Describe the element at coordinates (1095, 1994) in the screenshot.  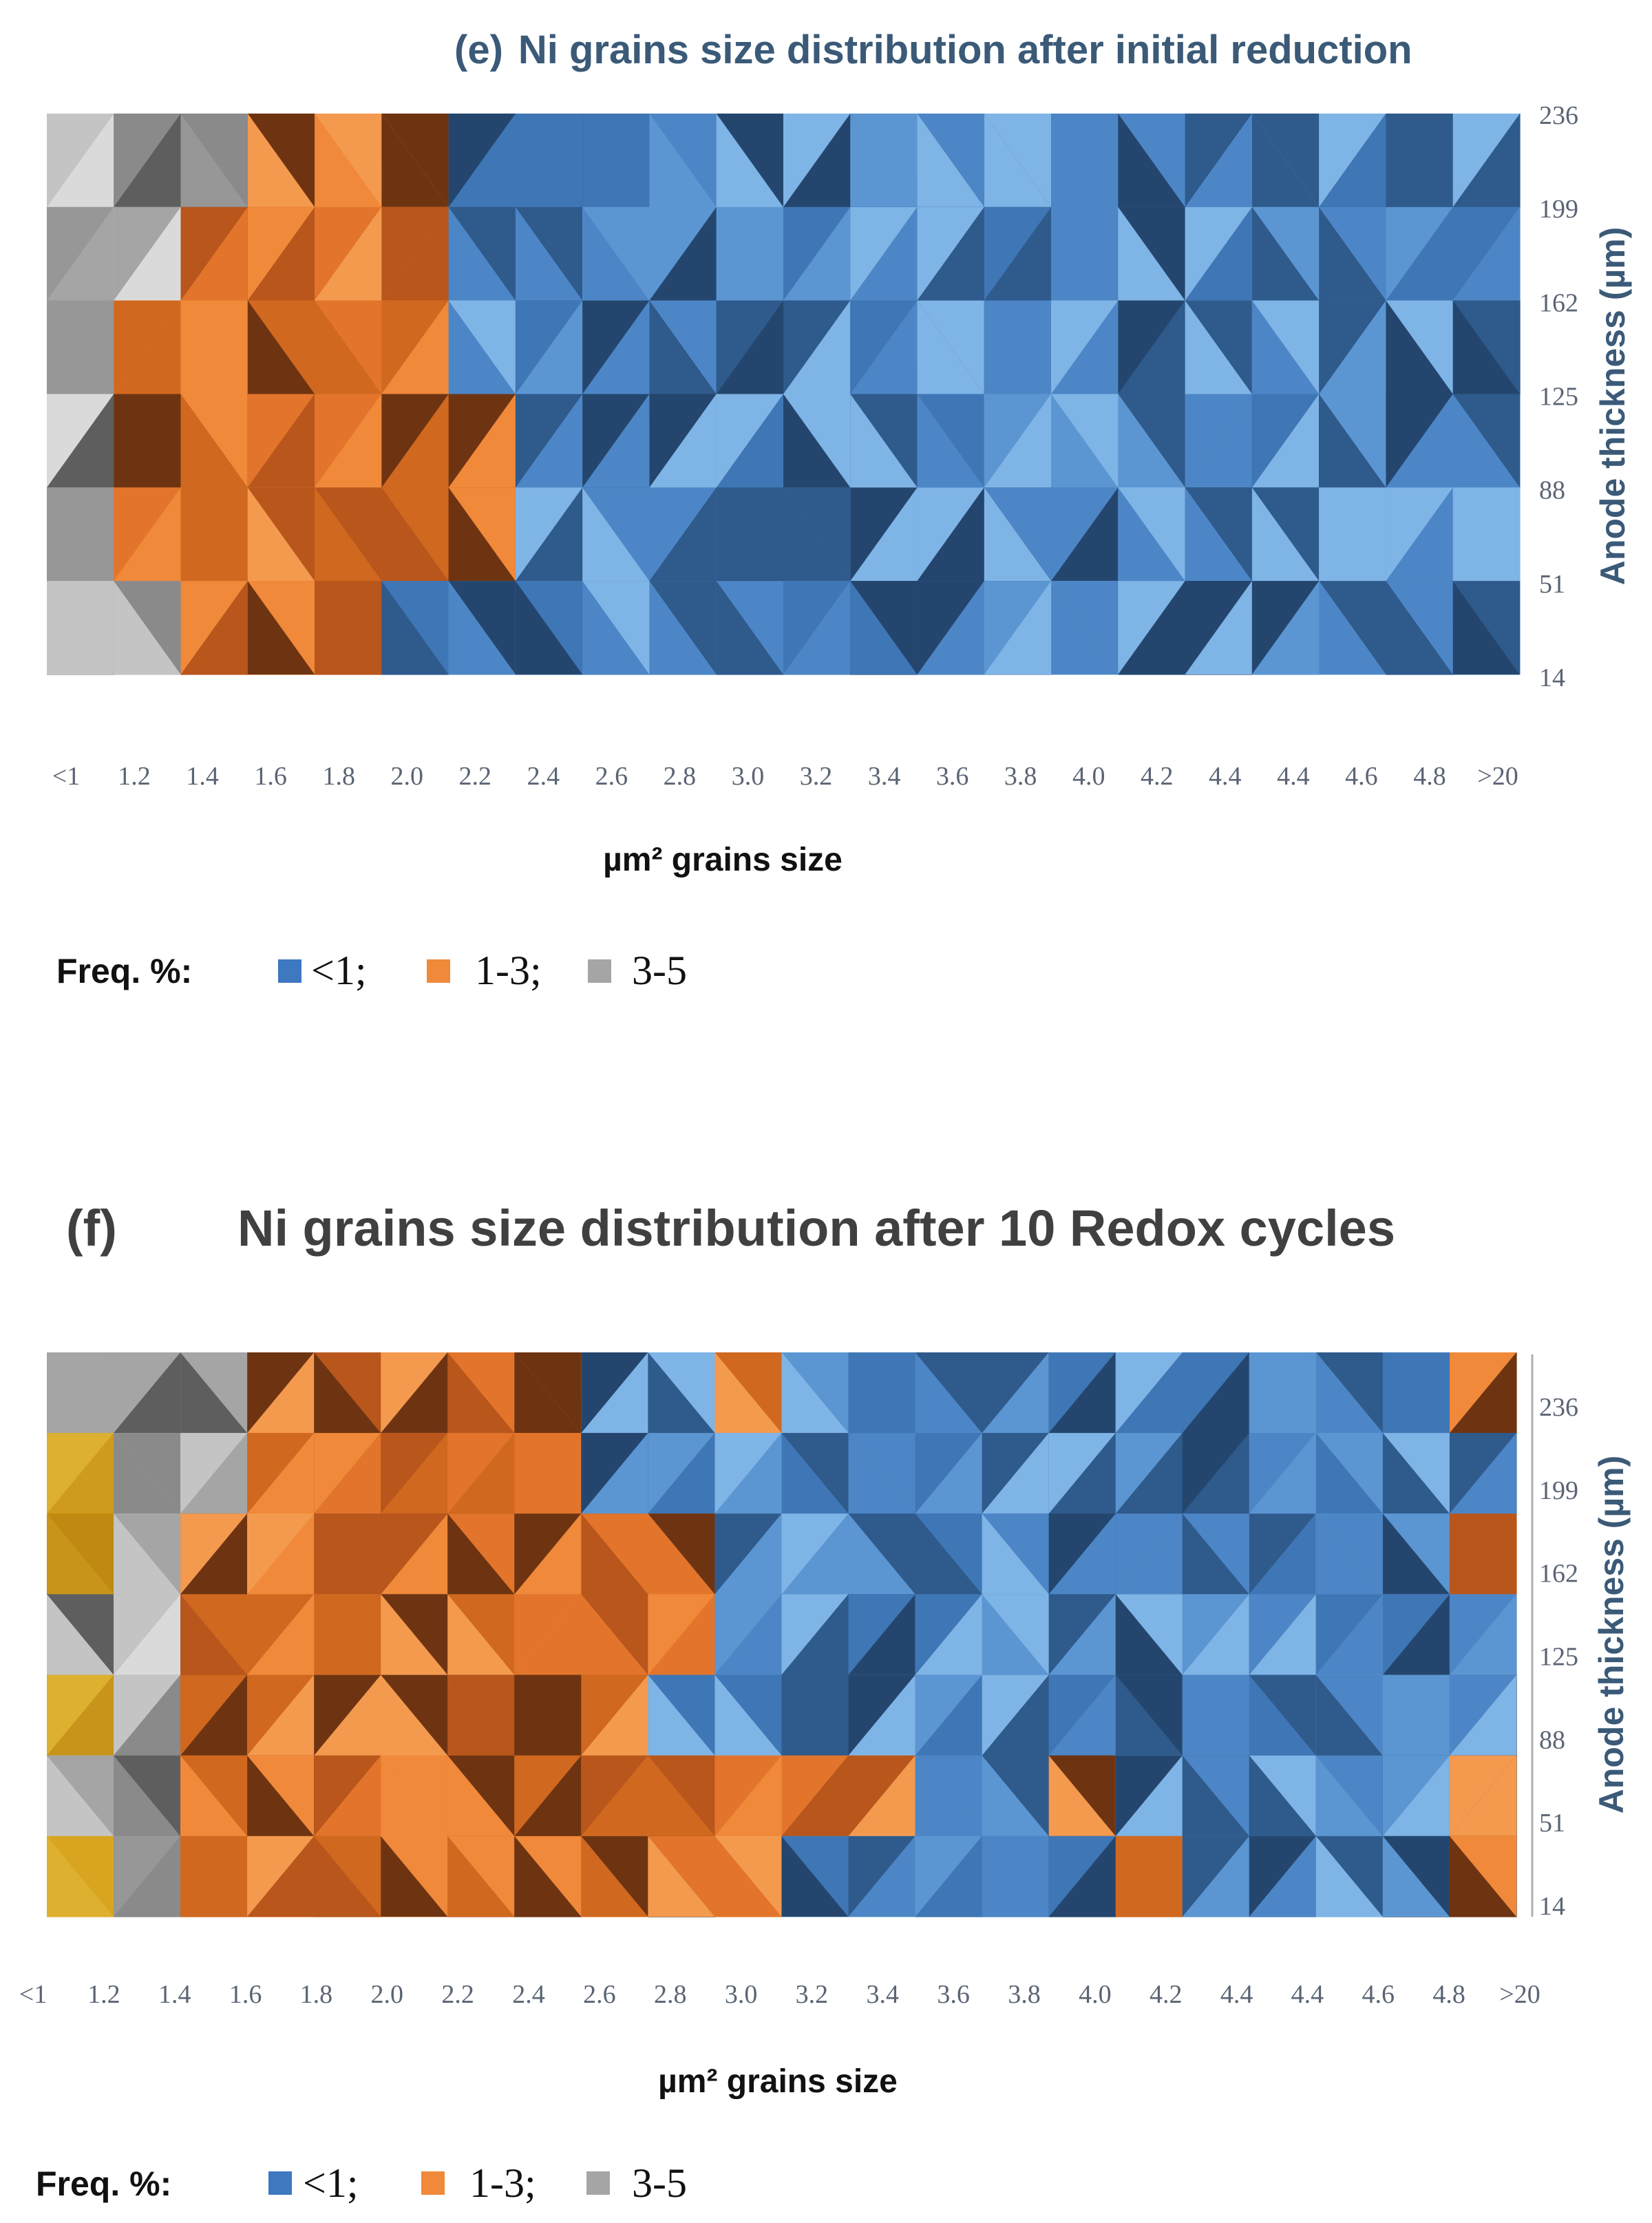
I see `panel-f-x-tick: 4.0` at that location.